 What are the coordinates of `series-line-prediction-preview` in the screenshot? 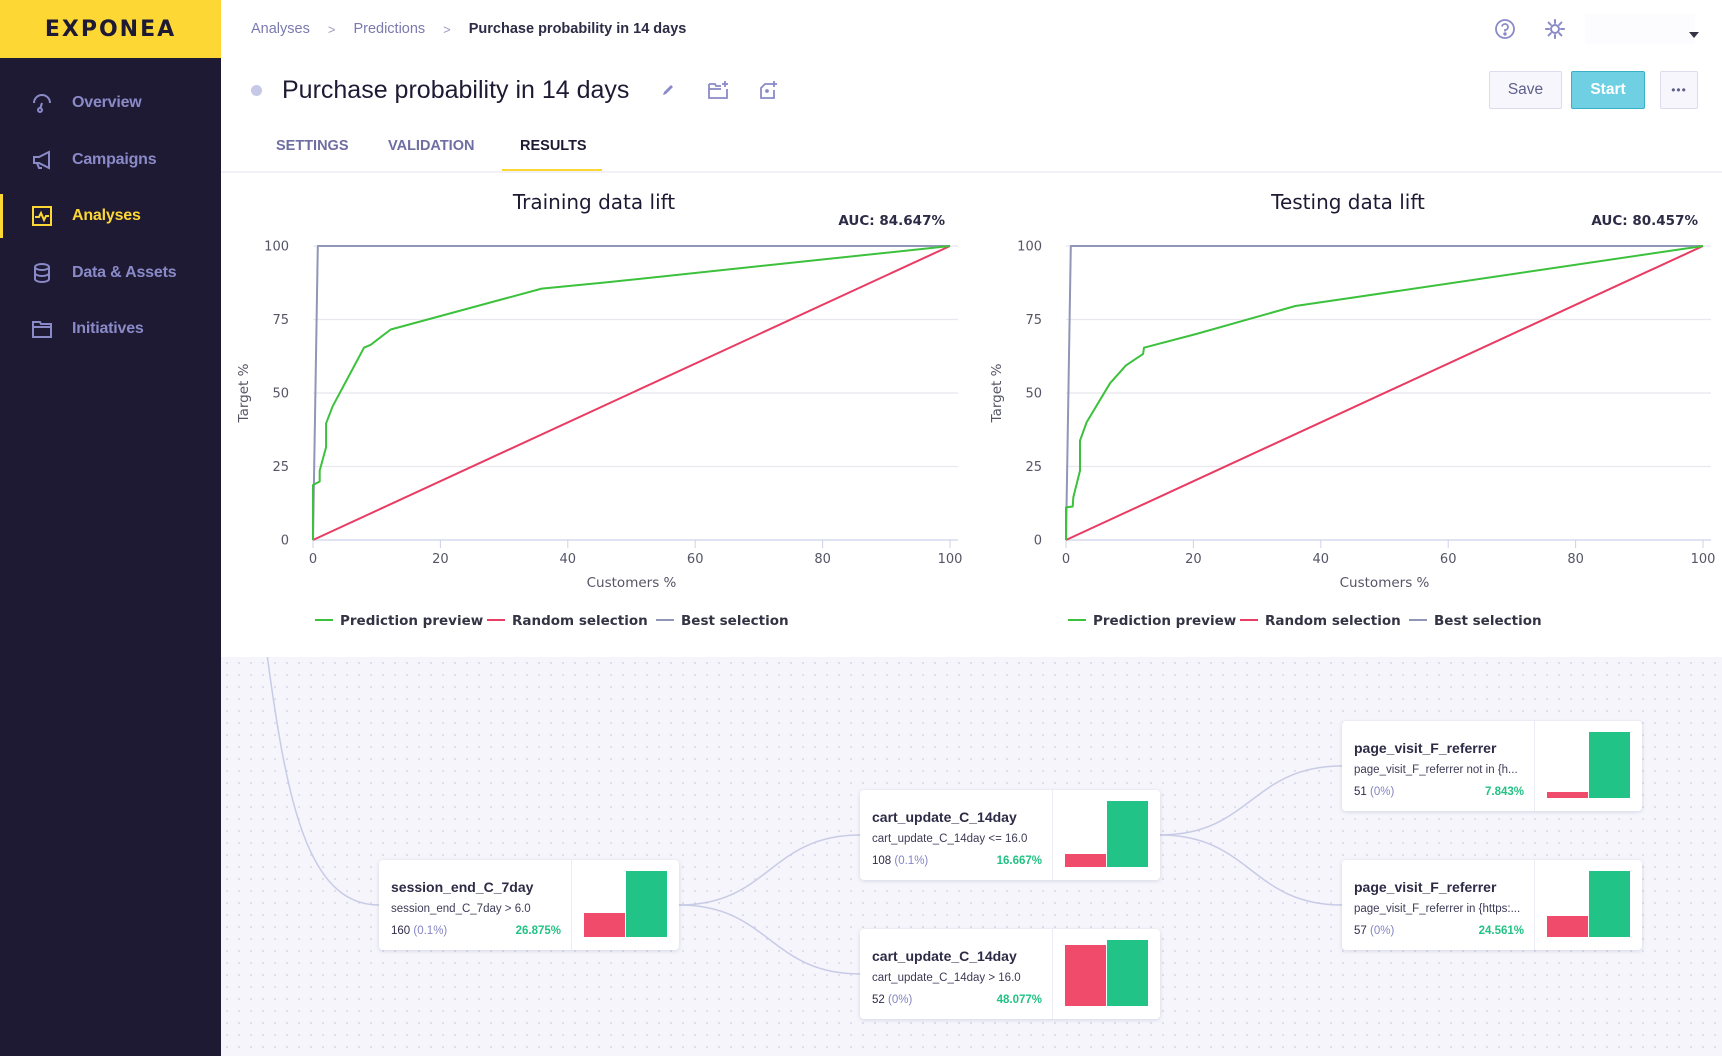 It's located at (1384, 392).